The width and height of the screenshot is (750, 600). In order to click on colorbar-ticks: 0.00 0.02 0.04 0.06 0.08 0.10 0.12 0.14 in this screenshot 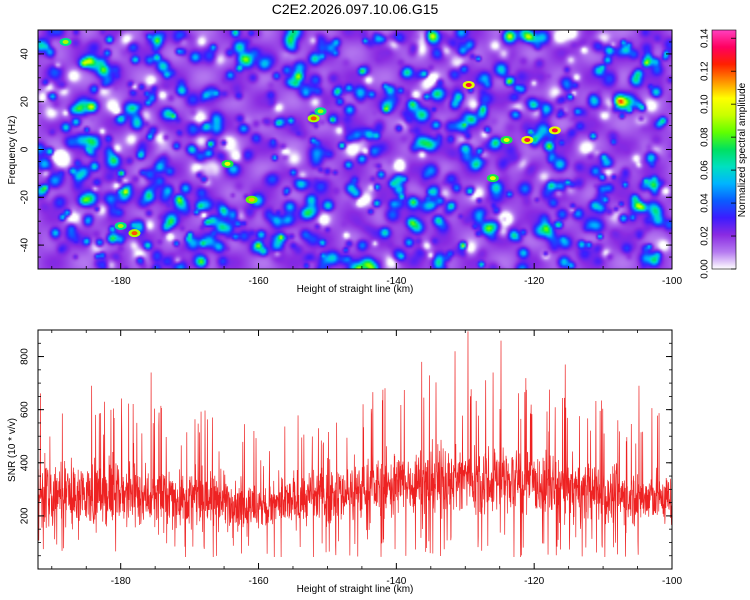, I will do `click(718, 153)`.